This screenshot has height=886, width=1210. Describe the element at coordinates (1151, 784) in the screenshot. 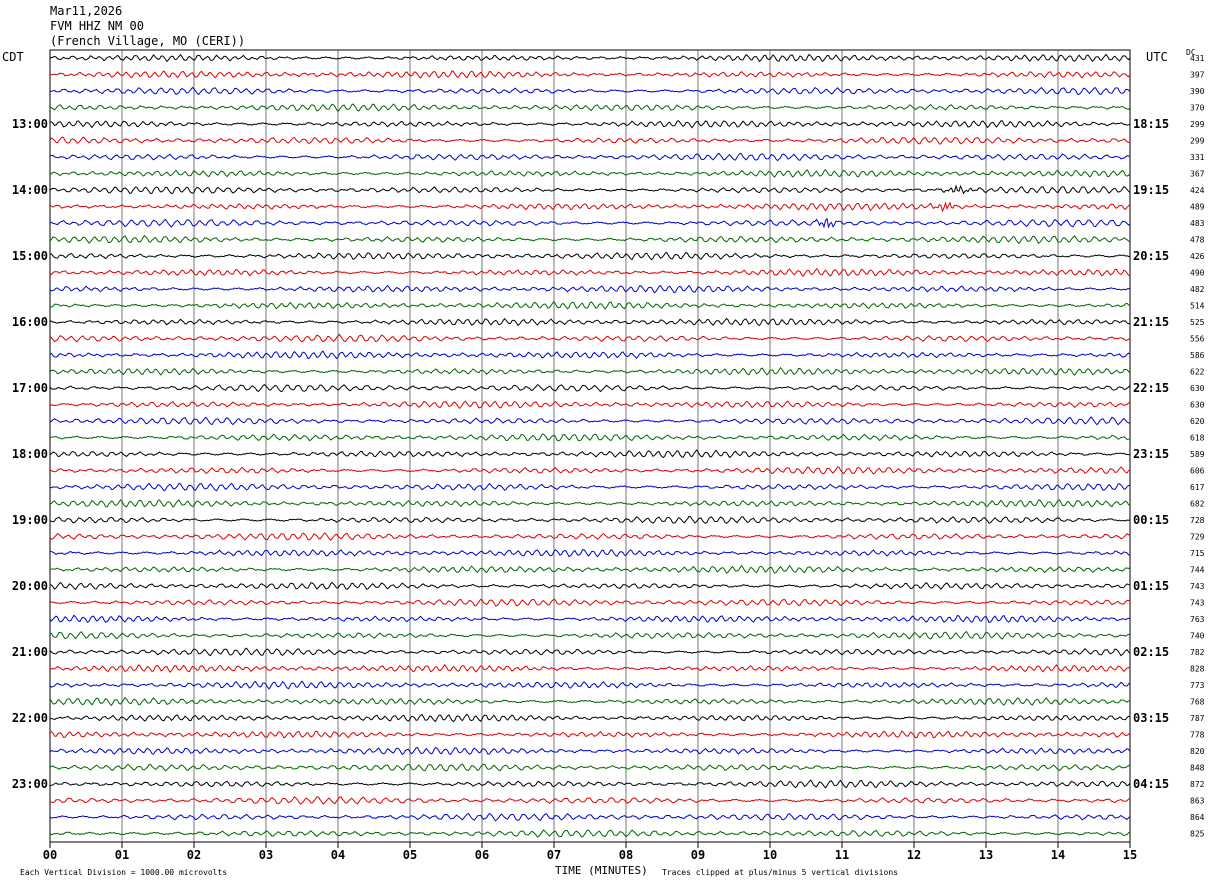

I see `right-time-label: 04:15` at that location.